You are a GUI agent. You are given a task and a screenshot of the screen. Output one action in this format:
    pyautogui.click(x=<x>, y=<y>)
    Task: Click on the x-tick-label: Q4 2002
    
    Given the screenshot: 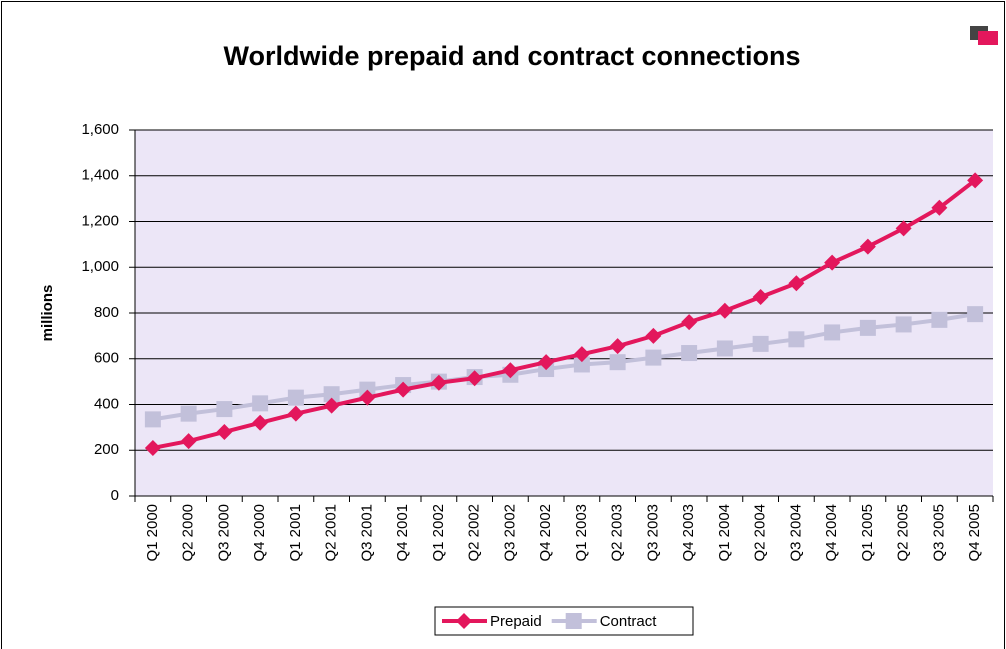 What is the action you would take?
    pyautogui.click(x=545, y=533)
    